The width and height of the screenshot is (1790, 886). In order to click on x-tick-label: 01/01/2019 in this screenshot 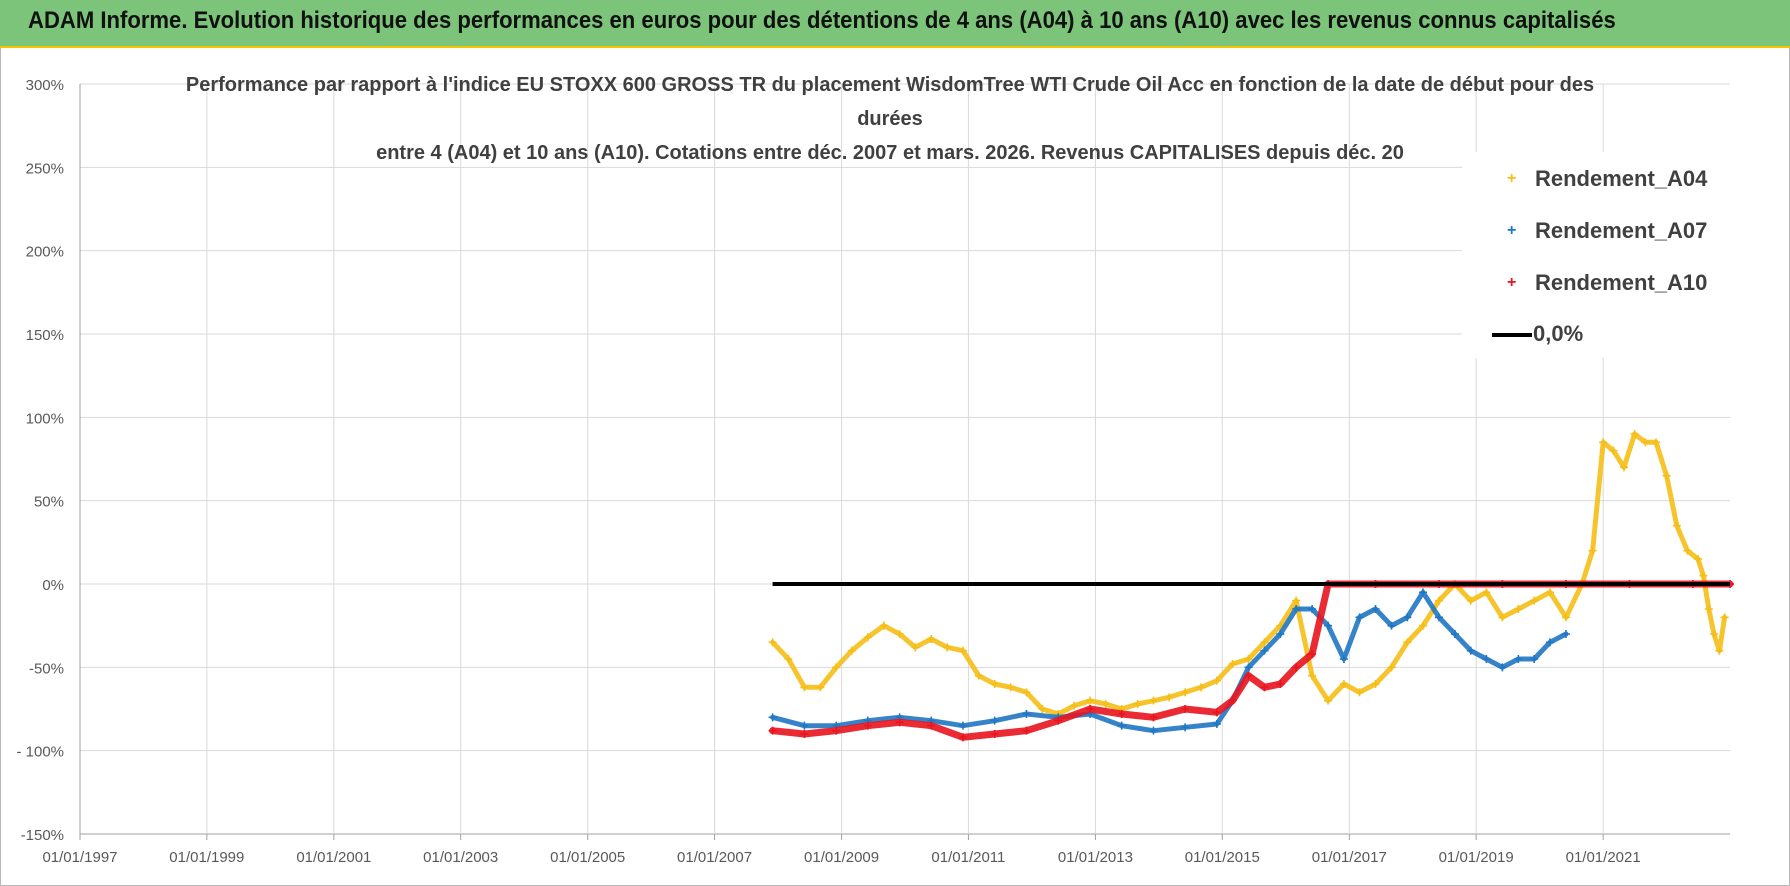, I will do `click(1476, 857)`.